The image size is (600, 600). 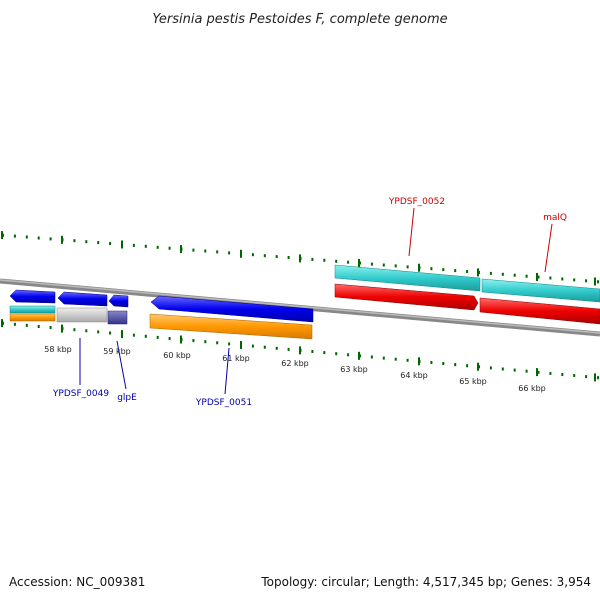 I want to click on scale-label: 62 kbp, so click(x=295, y=363).